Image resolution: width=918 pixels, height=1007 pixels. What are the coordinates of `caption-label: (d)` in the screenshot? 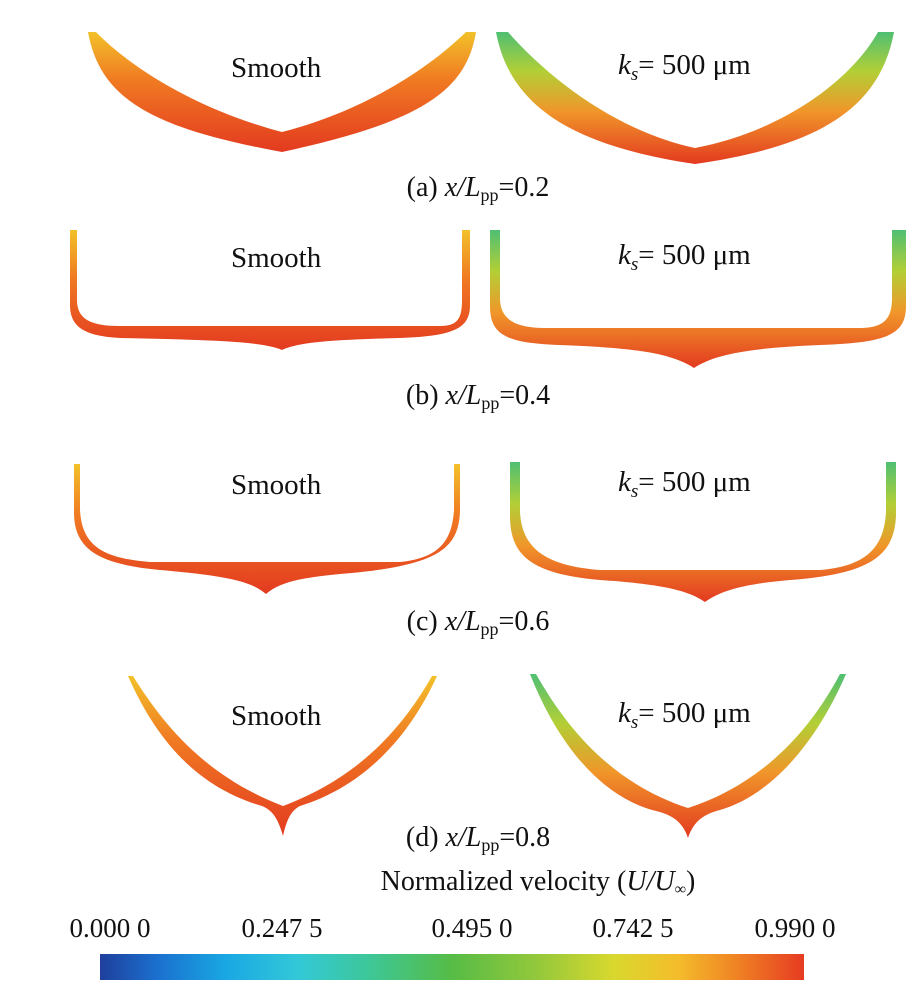 It's located at (425, 837).